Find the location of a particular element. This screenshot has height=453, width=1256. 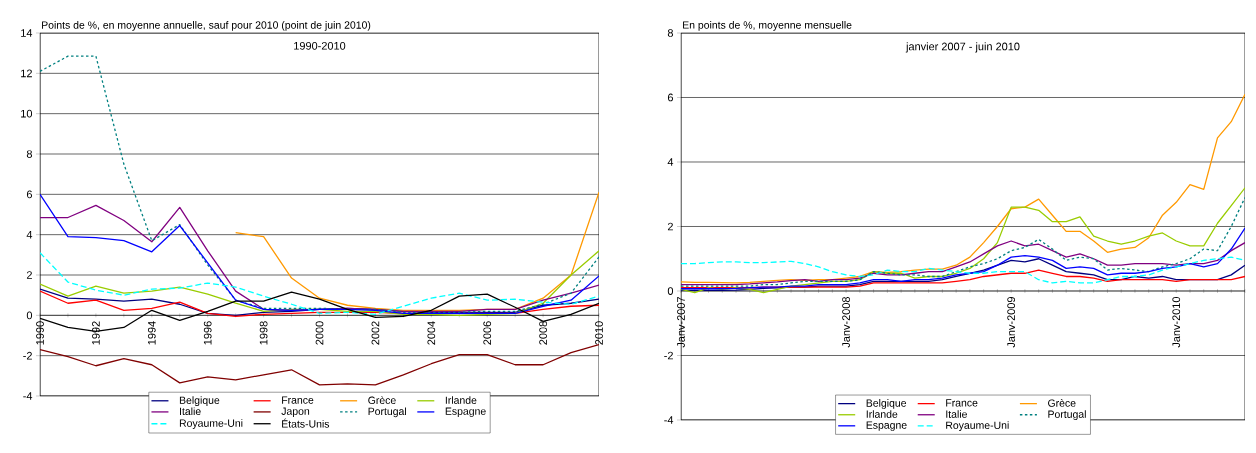

x-tick-label: 1990 is located at coordinates (40, 333).